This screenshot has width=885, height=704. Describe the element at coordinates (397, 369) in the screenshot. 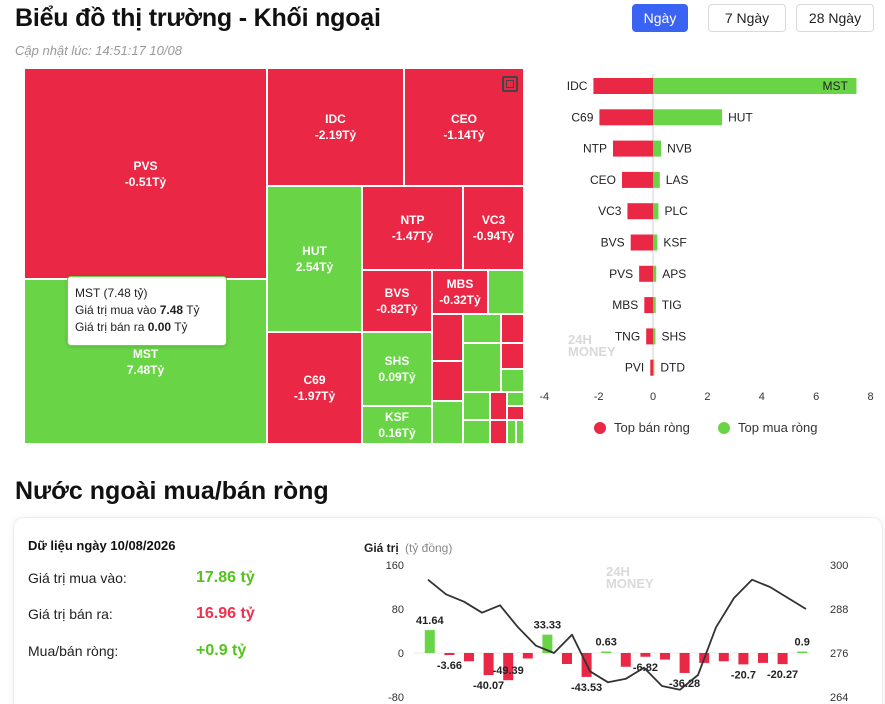

I see `treemap-cell-shs: SHS 0.09Tỷ` at that location.